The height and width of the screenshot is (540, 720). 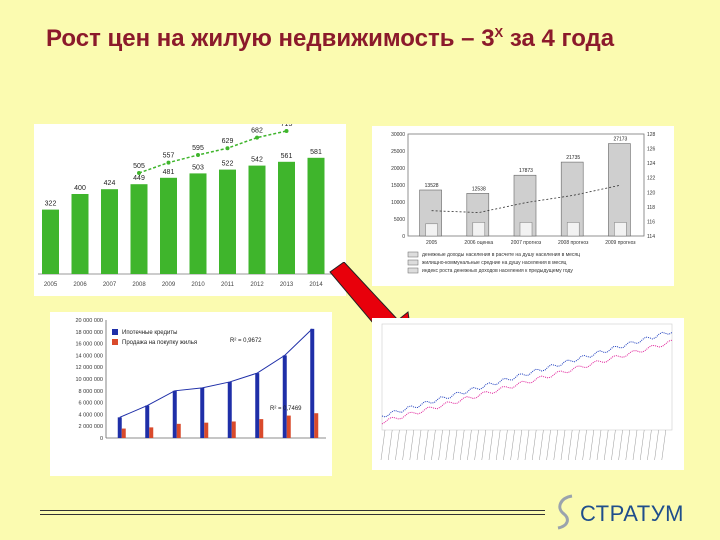 What do you see at coordinates (198, 148) in the screenshot?
I see `line-label: 595` at bounding box center [198, 148].